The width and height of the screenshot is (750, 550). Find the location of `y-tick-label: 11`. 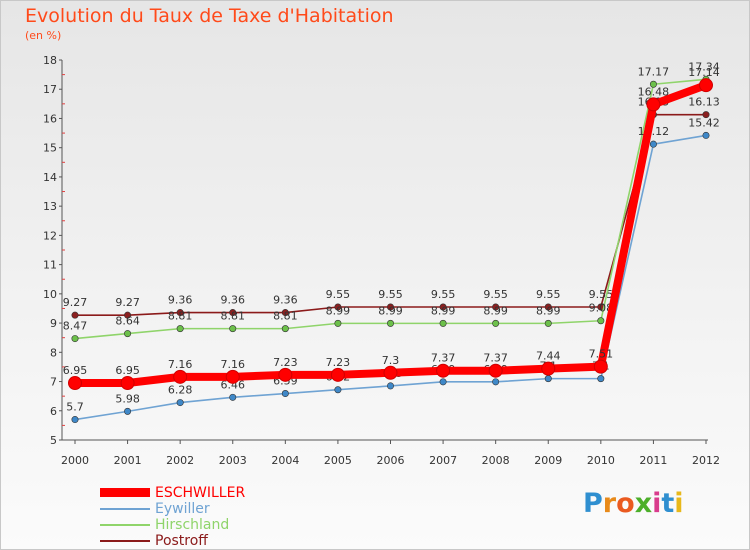

y-tick-label: 11 is located at coordinates (50, 265).